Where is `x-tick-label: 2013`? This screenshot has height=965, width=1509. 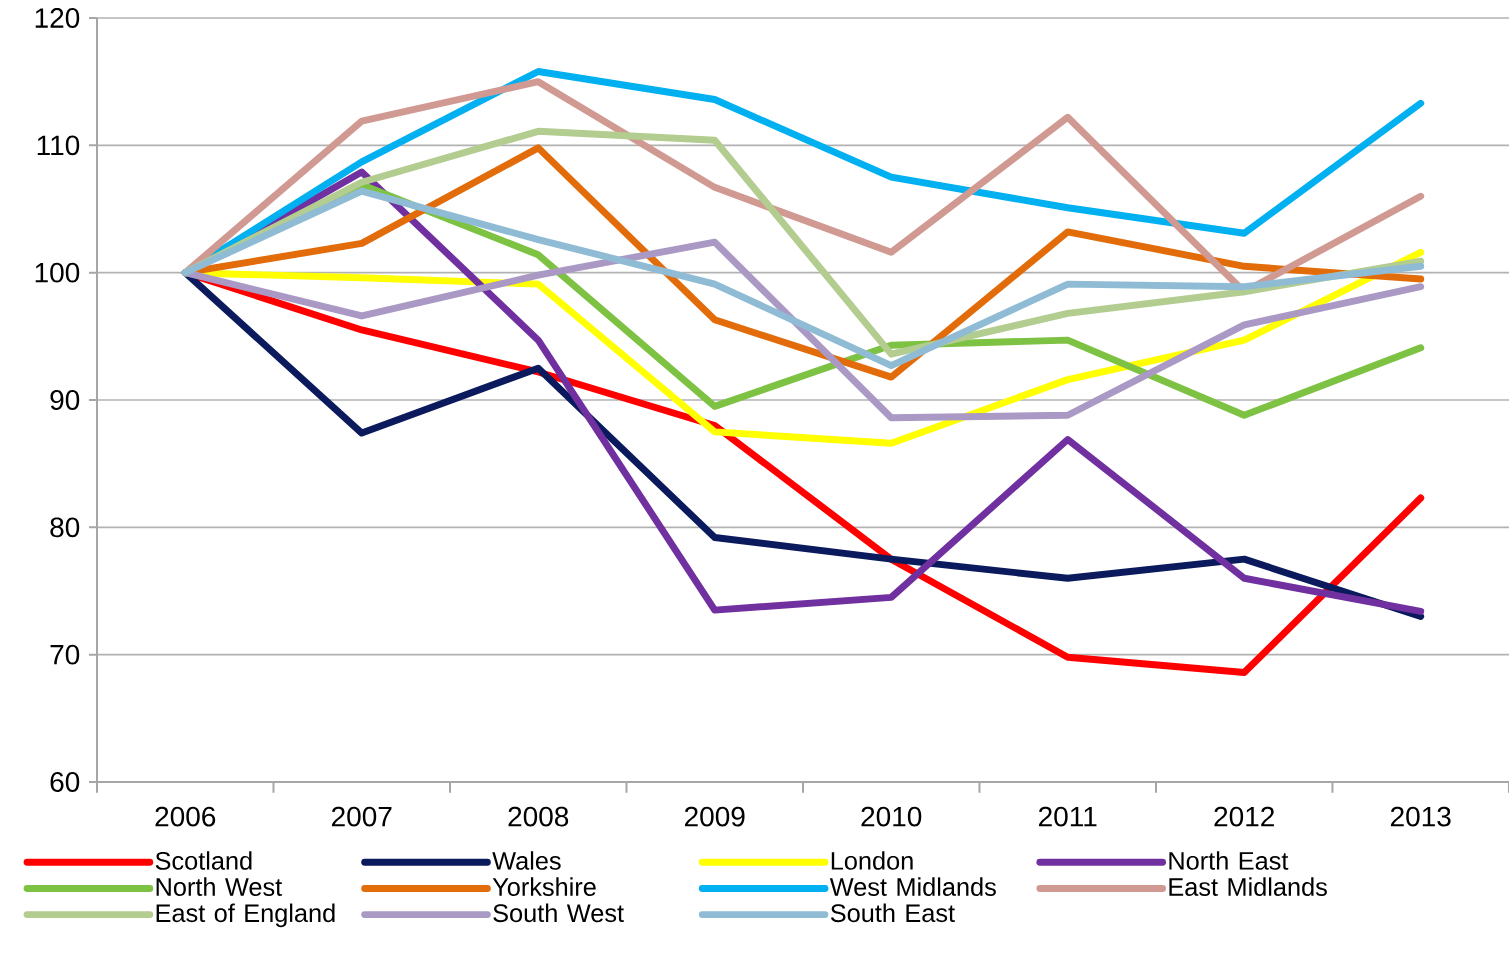 x-tick-label: 2013 is located at coordinates (1420, 816).